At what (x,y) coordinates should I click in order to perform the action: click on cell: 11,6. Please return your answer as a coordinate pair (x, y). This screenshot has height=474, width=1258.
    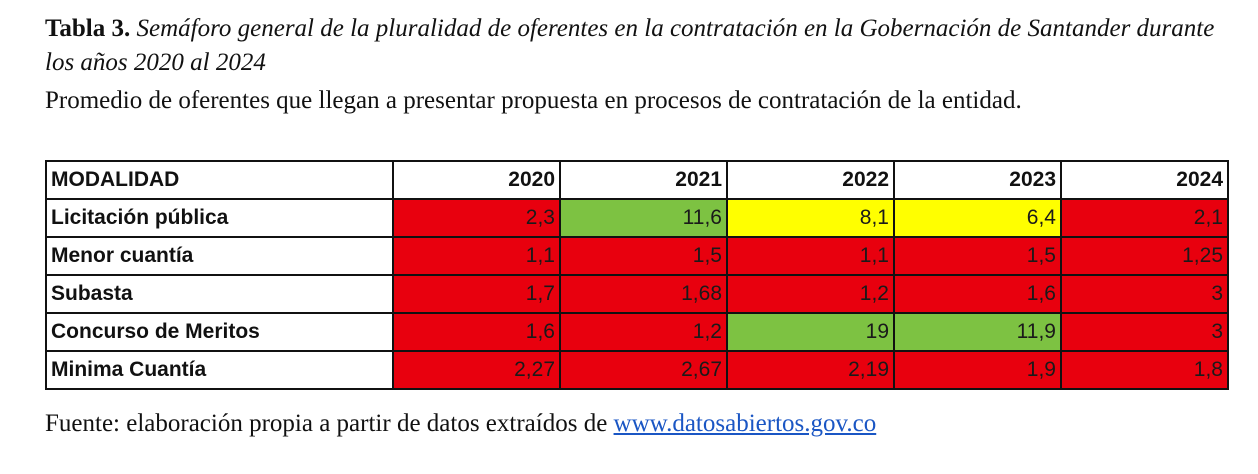
    Looking at the image, I should click on (643, 218).